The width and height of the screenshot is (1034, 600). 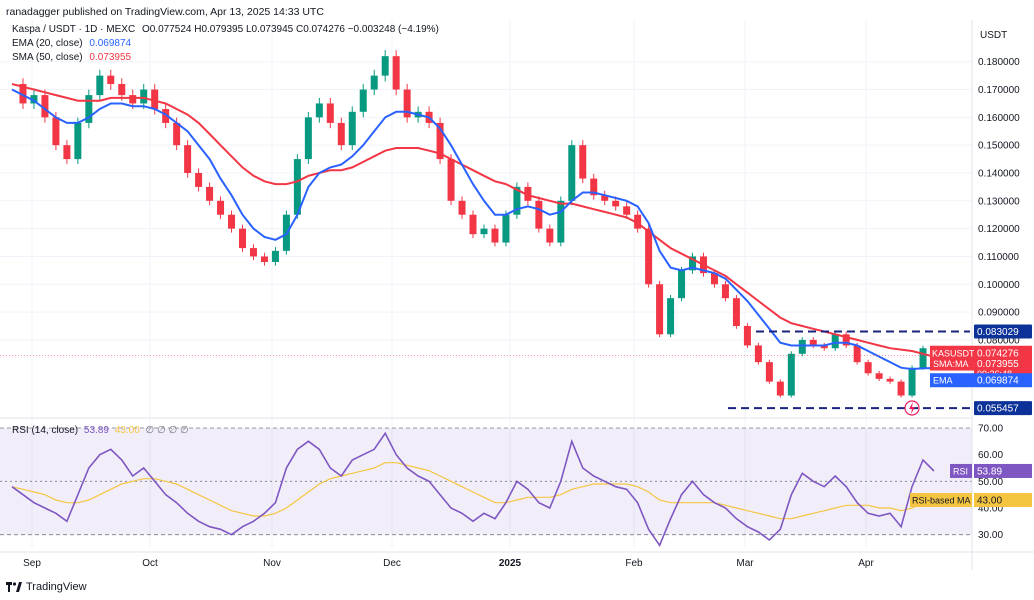 I want to click on sma-name-tag-text: SMA:MA, so click(x=951, y=364).